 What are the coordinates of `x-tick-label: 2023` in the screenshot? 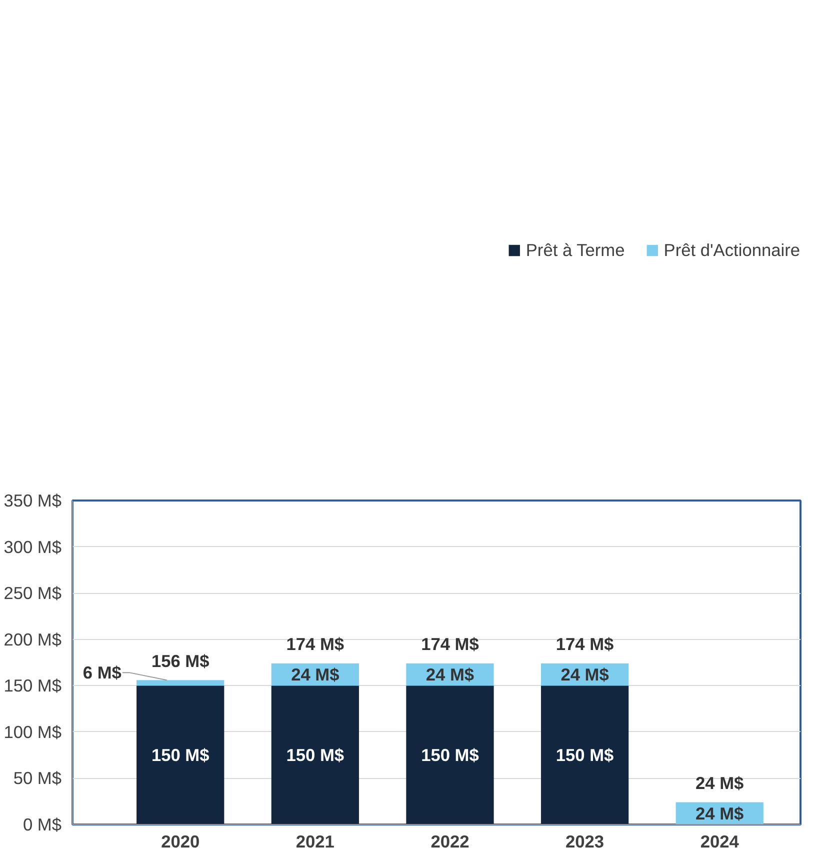 It's located at (585, 842).